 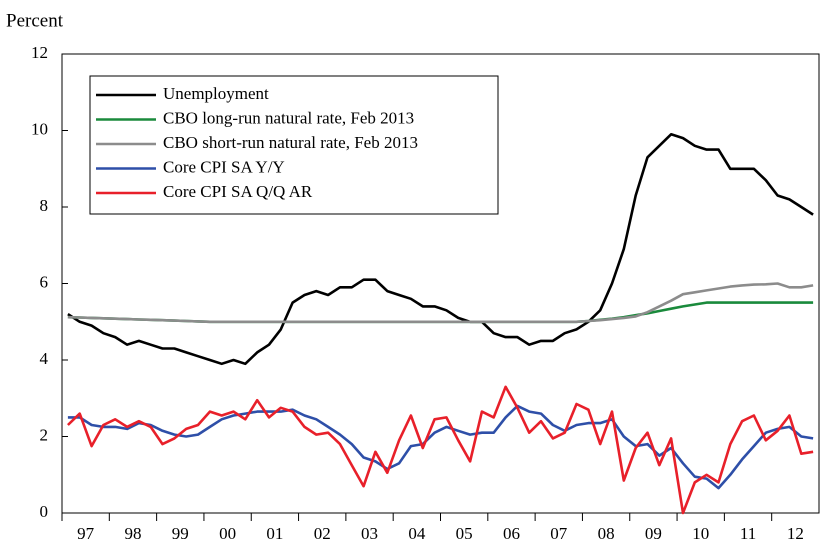 What do you see at coordinates (795, 533) in the screenshot?
I see `x-tick-label: 12` at bounding box center [795, 533].